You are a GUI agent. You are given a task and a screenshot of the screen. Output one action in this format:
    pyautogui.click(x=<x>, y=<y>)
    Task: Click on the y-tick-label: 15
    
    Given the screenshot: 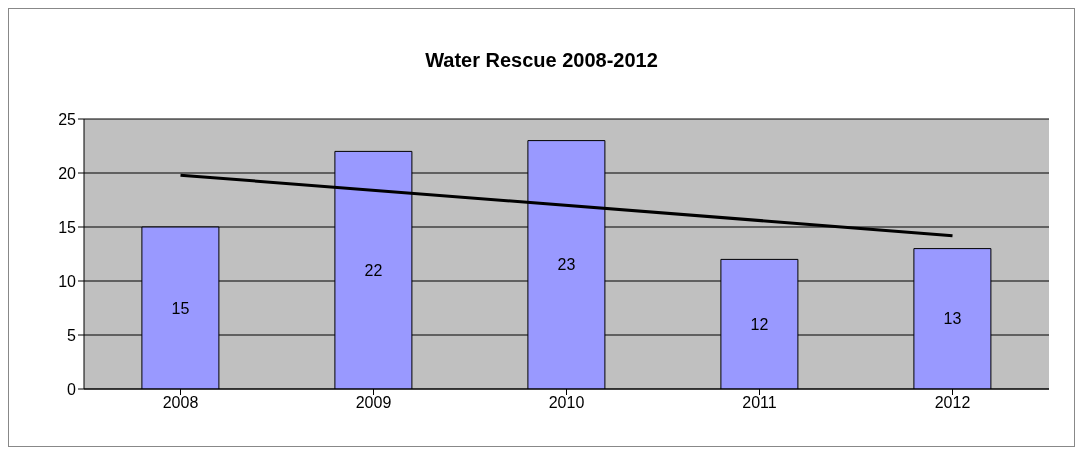 What is the action you would take?
    pyautogui.click(x=67, y=227)
    